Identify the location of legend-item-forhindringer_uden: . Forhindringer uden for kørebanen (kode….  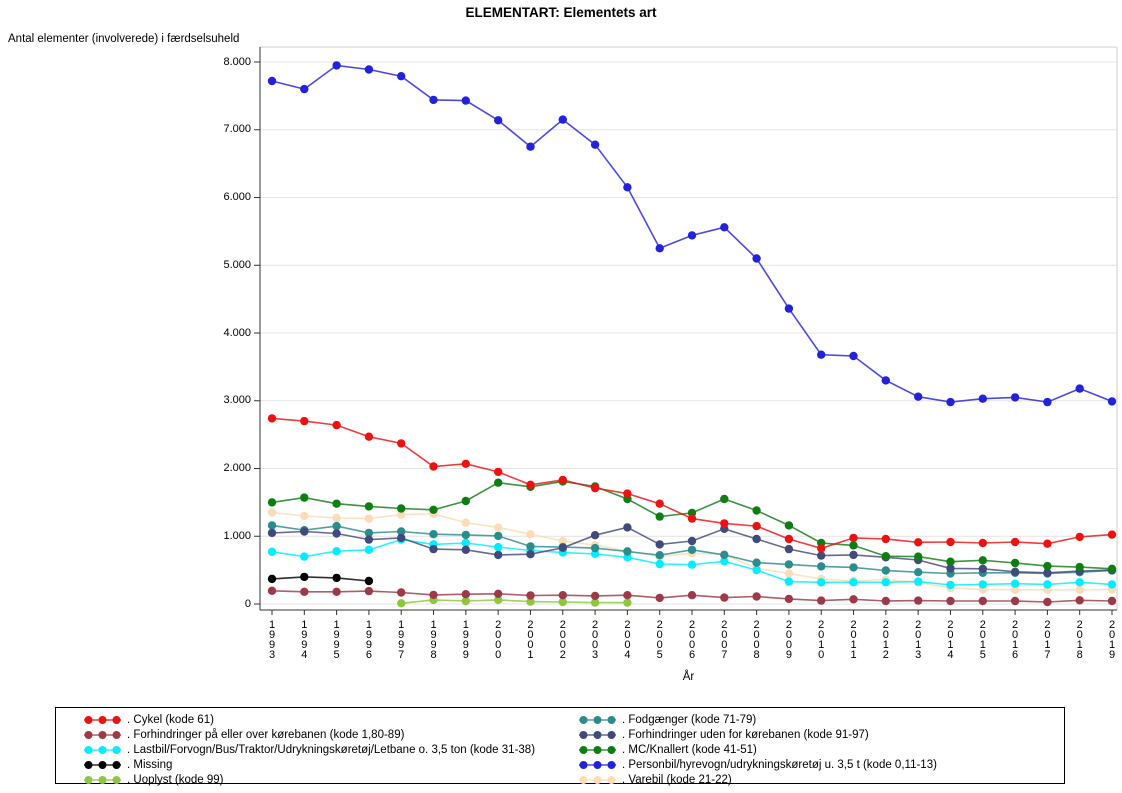
(724, 735).